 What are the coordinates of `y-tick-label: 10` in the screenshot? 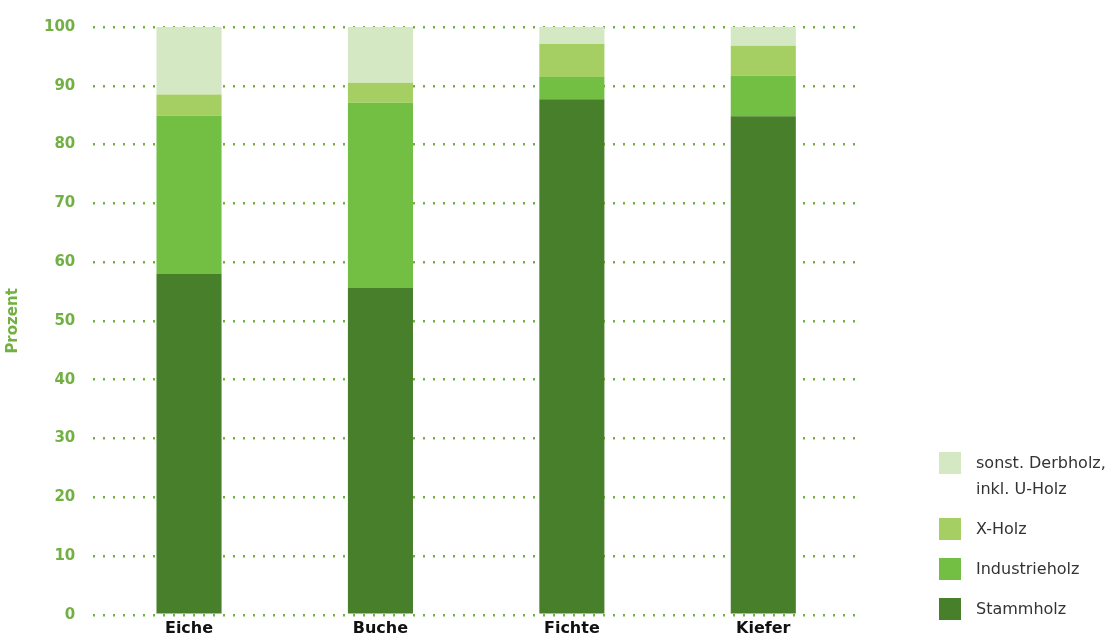 It's located at (65, 554).